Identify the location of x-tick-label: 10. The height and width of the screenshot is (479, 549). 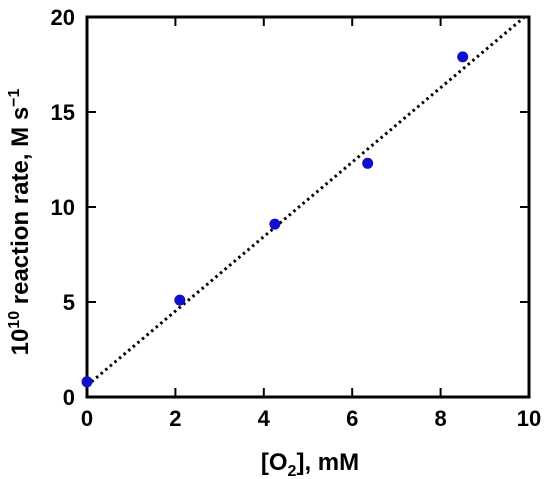
(529, 418).